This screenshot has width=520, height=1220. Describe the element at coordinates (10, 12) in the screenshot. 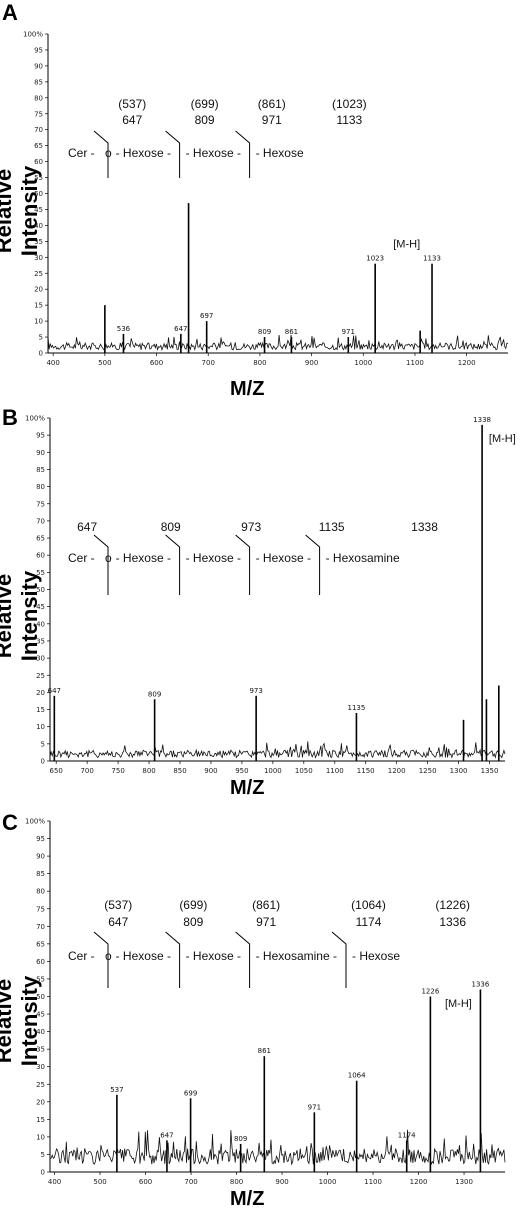

I see `panel-letter: A` at that location.